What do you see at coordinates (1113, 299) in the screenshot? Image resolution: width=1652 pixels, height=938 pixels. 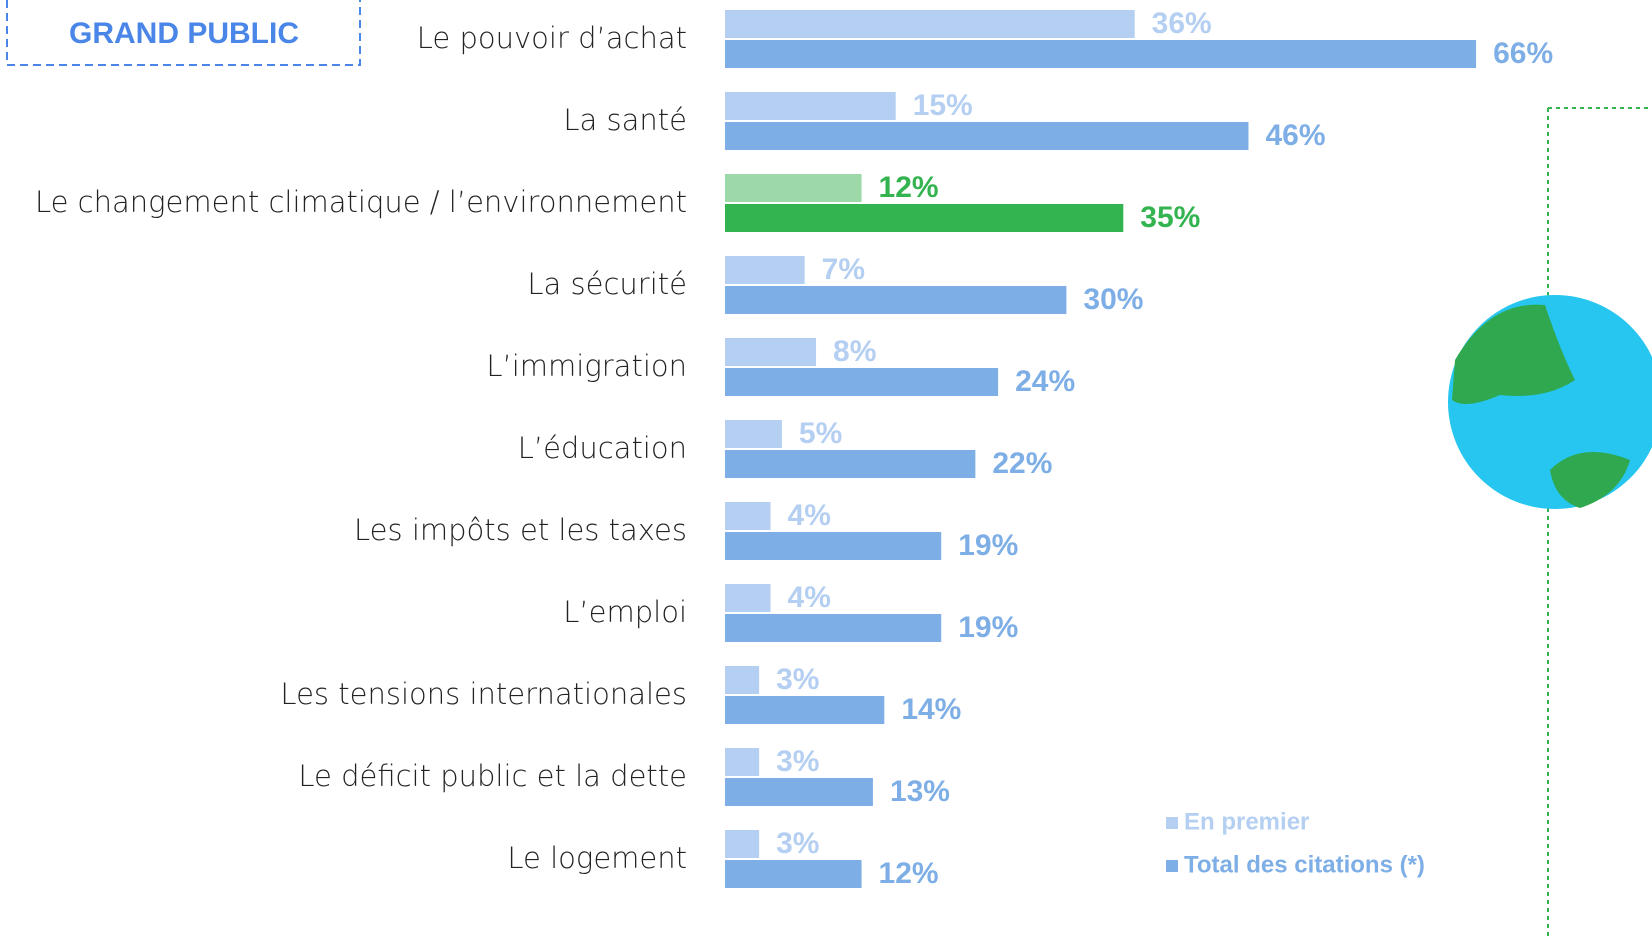 I see `value-label: 30%` at bounding box center [1113, 299].